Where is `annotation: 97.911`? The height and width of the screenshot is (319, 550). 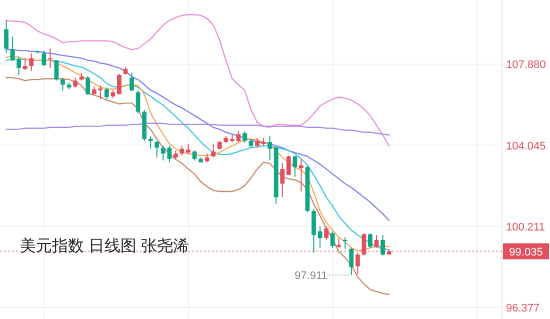 annotation: 97.911 is located at coordinates (311, 276).